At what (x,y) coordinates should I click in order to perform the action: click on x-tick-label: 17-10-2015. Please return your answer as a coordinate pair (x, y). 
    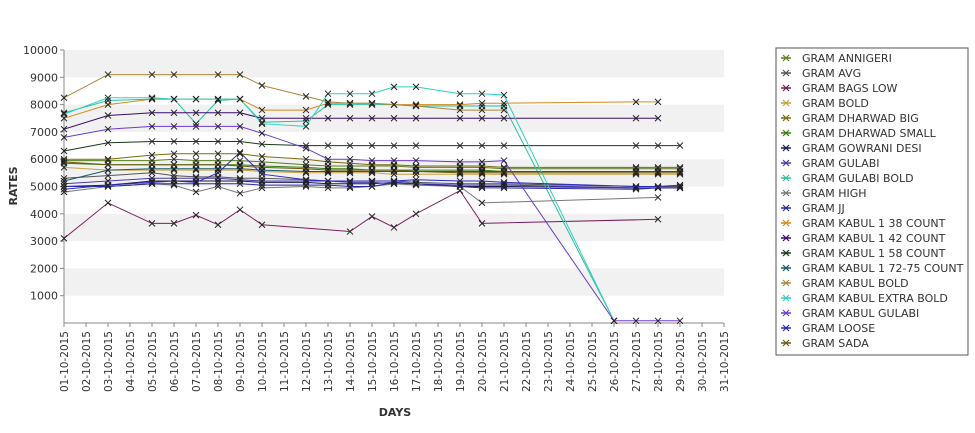
    Looking at the image, I should click on (417, 361).